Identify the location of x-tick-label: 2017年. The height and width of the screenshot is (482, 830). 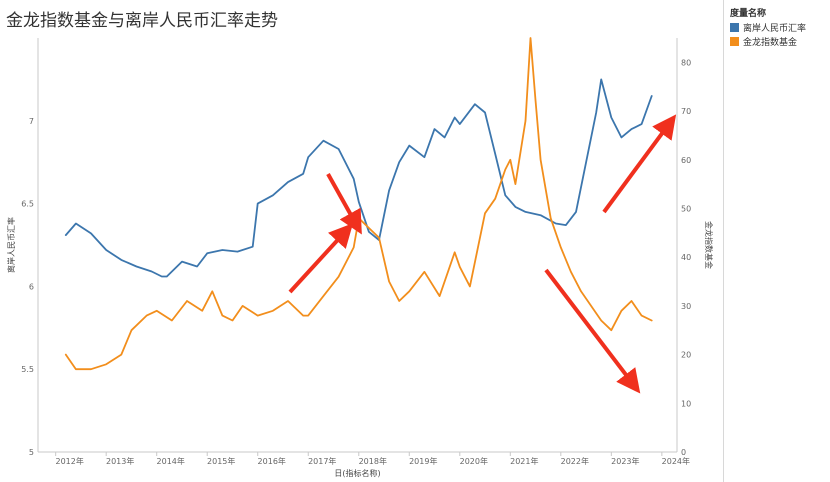
(322, 461).